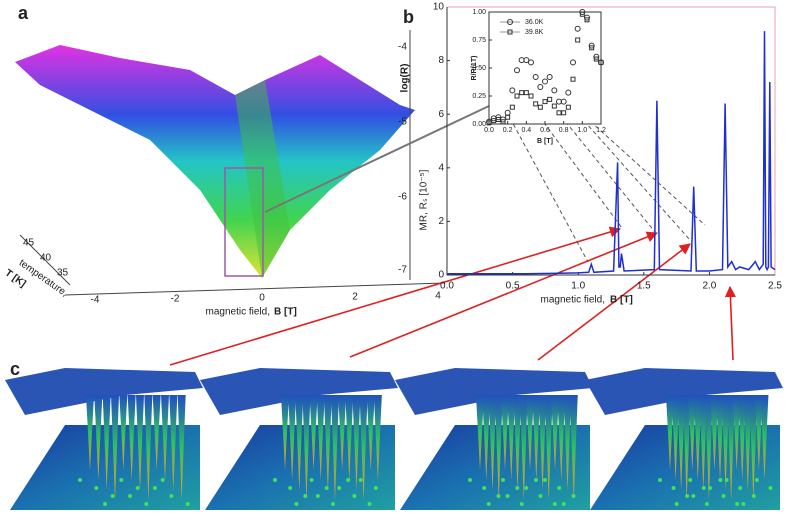  I want to click on t-tick-label: 40, so click(46, 258).